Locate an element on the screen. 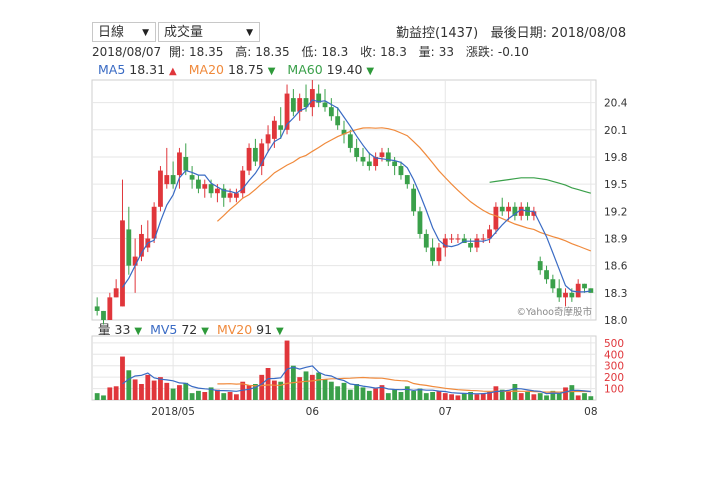  change-value: -0.10 is located at coordinates (513, 52).